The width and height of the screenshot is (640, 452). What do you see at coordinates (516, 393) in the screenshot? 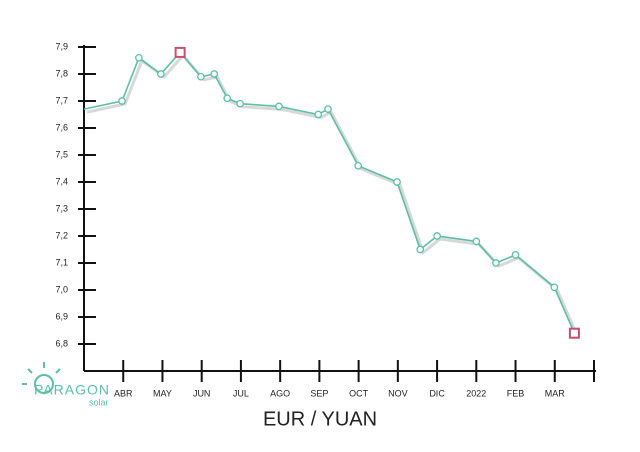
I see `x-tick-label: FEB` at bounding box center [516, 393].